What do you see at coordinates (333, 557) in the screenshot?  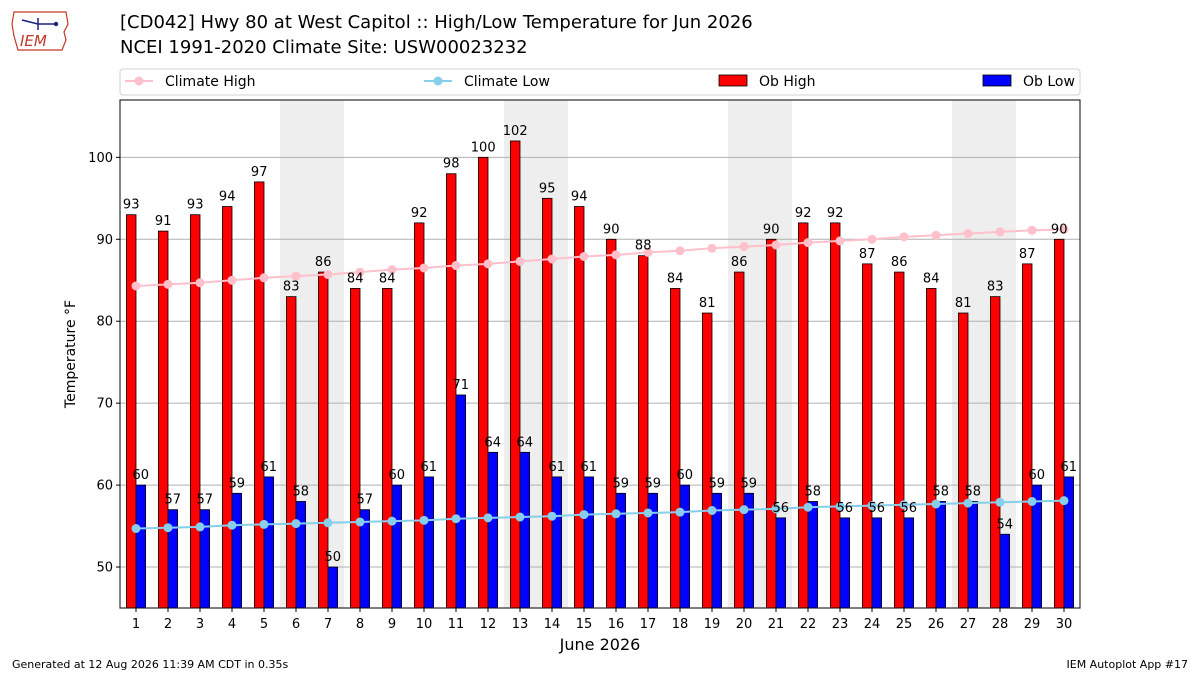 I see `ob-low-value-label: 50` at bounding box center [333, 557].